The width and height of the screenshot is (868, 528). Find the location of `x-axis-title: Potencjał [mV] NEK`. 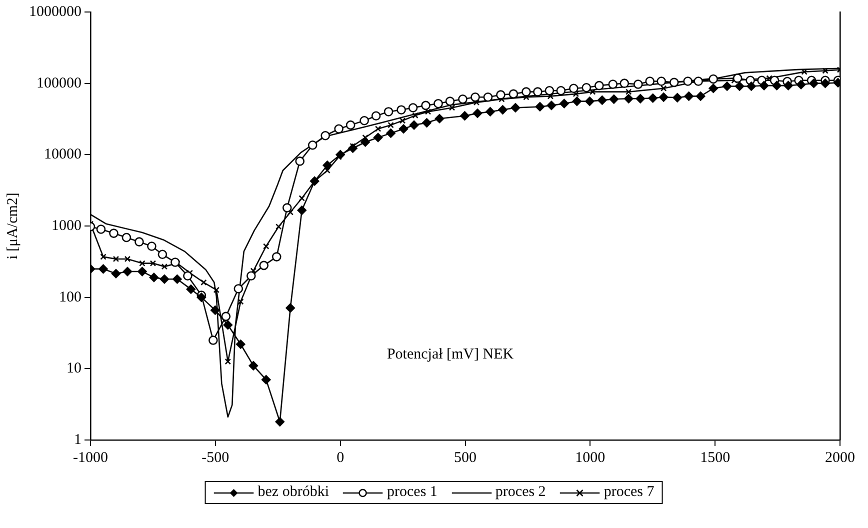

x-axis-title: Potencjał [mV] NEK is located at coordinates (450, 354).